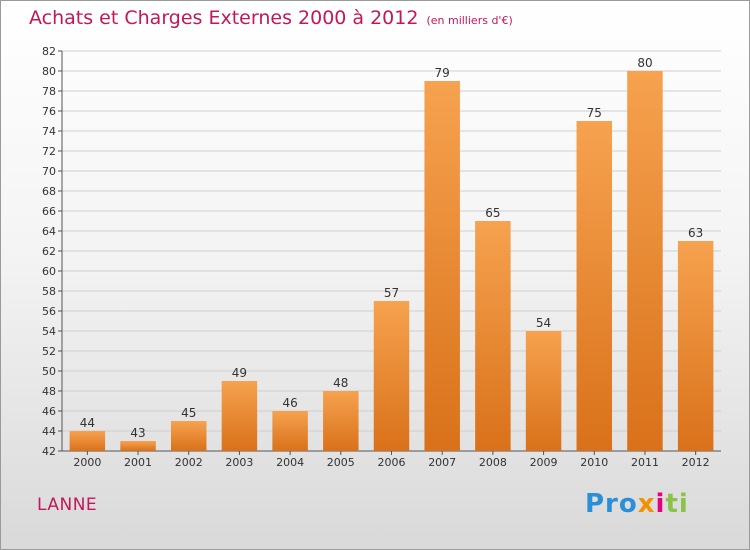 Image resolution: width=750 pixels, height=550 pixels. What do you see at coordinates (189, 462) in the screenshot?
I see `x-tick-label: 2002` at bounding box center [189, 462].